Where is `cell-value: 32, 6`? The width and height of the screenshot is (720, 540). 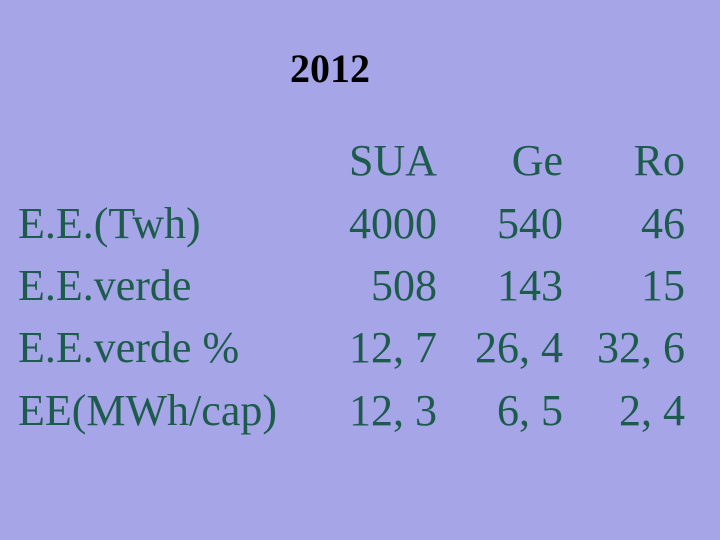 cell-value: 32, 6 is located at coordinates (641, 347).